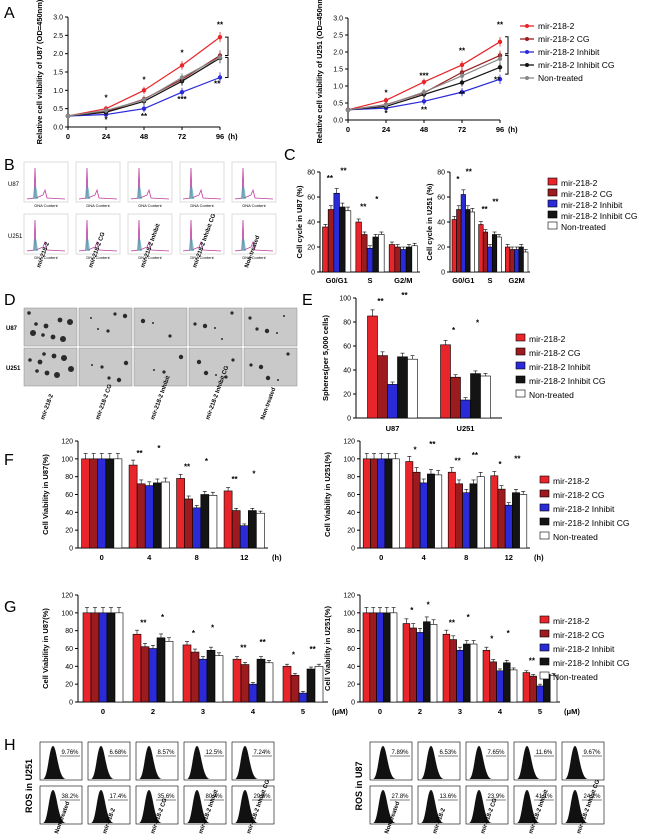 The height and width of the screenshot is (836, 650). I want to click on f-legend-label-1: mir-218-2 CG, so click(578, 495).